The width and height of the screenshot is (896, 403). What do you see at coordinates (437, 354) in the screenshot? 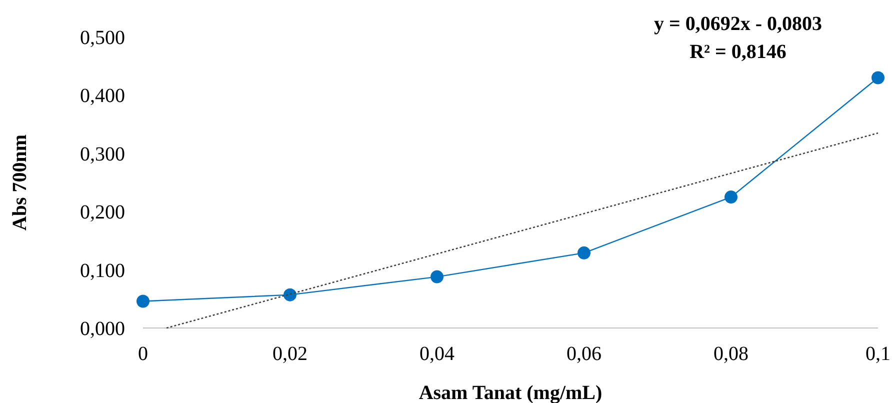
I see `x-tick-label: 0,04` at bounding box center [437, 354].